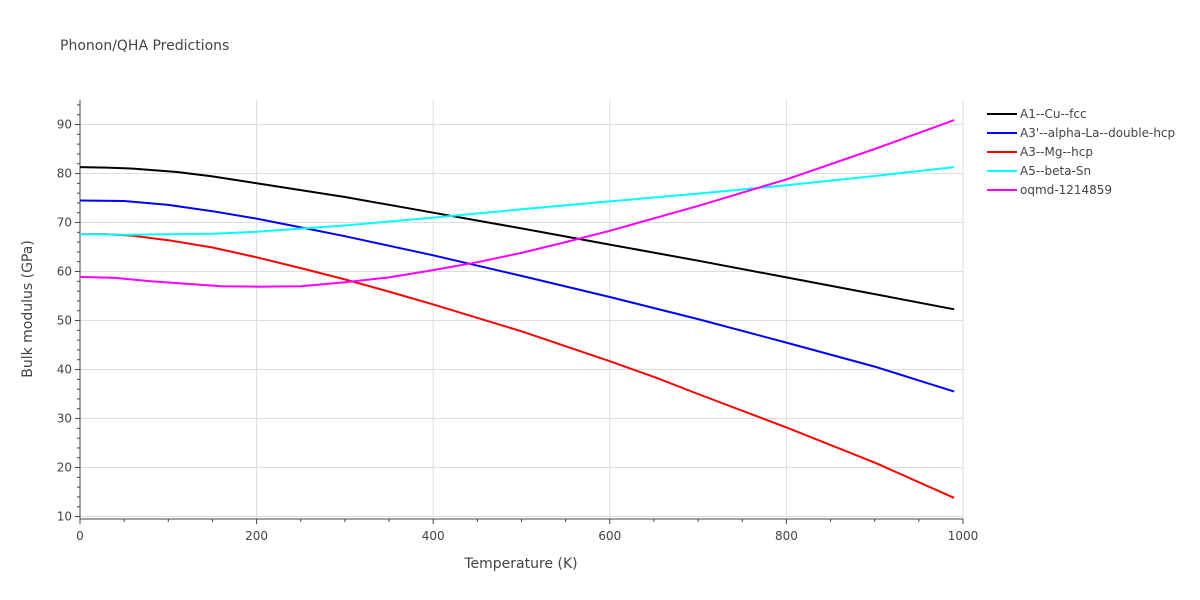 This screenshot has height=600, width=1200. What do you see at coordinates (786, 536) in the screenshot?
I see `x-tick-label: 800` at bounding box center [786, 536].